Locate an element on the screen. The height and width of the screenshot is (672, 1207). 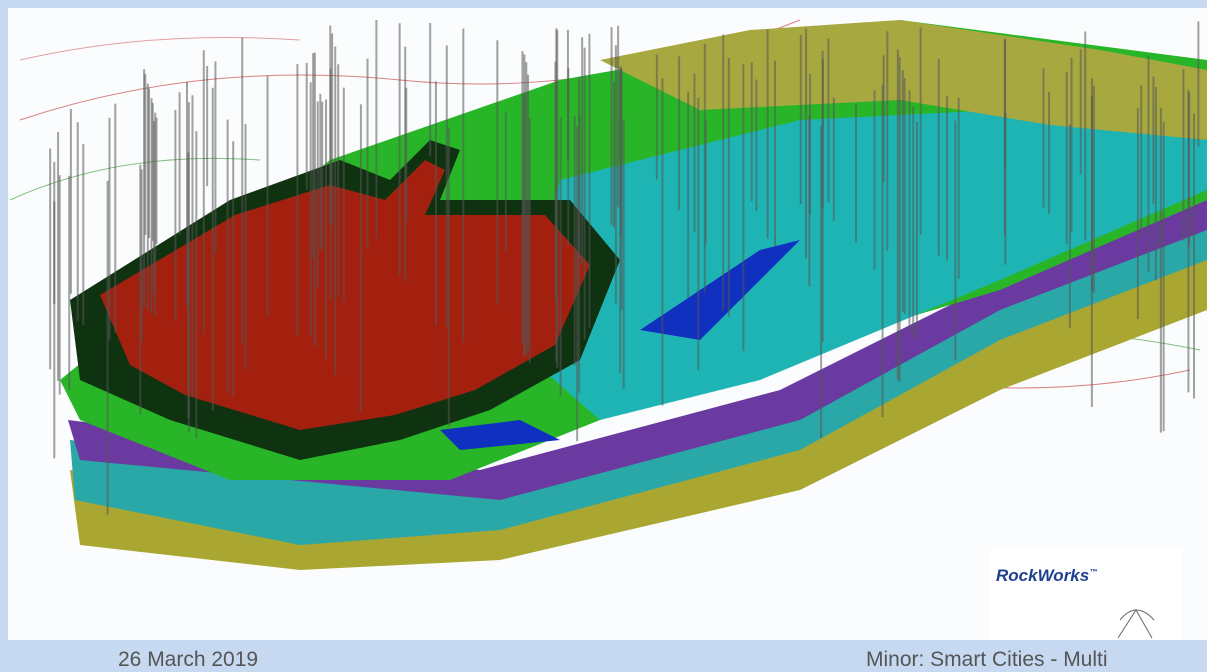
logo: RockWorks™ is located at coordinates (1046, 576).